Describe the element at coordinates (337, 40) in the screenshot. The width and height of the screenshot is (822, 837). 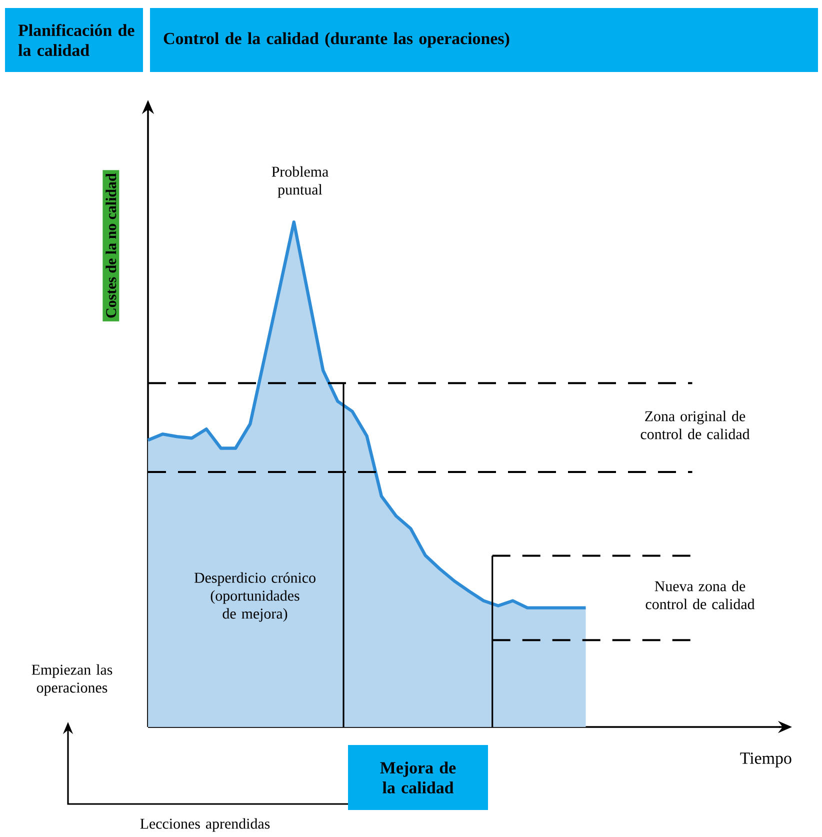
I see `text: Control de la calidad (durante las operaciones)` at that location.